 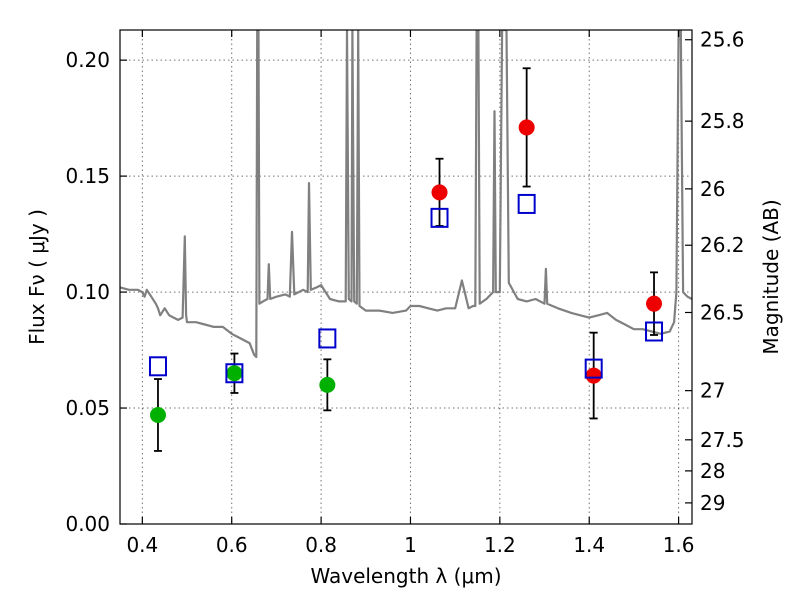 What do you see at coordinates (712, 391) in the screenshot?
I see `y2-tick-label: 27` at bounding box center [712, 391].